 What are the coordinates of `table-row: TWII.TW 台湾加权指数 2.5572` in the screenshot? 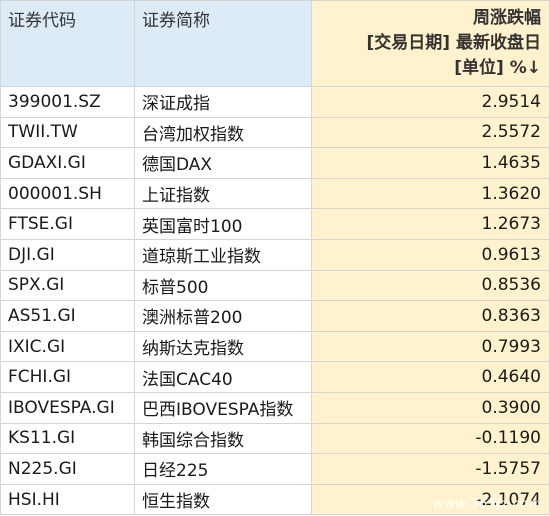 It's located at (275, 132).